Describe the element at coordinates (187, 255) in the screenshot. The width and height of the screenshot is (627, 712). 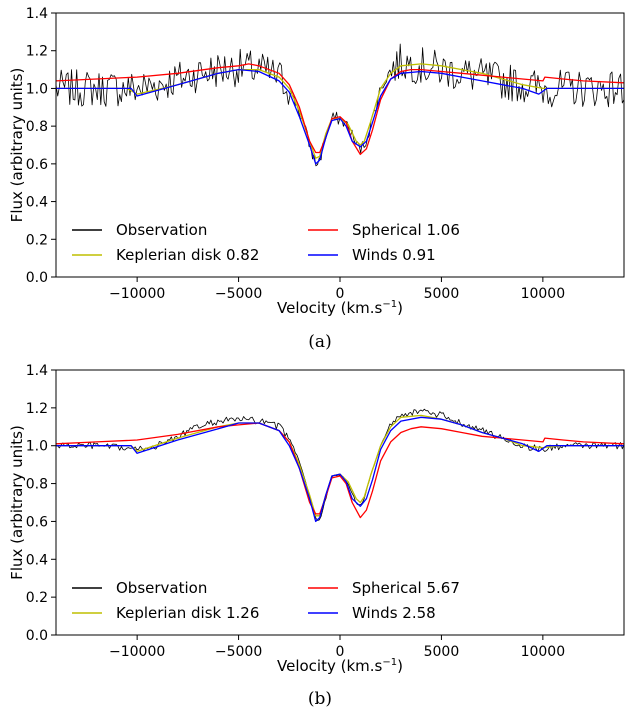
I see `legend-entry: Keplerian disk 0.82` at that location.